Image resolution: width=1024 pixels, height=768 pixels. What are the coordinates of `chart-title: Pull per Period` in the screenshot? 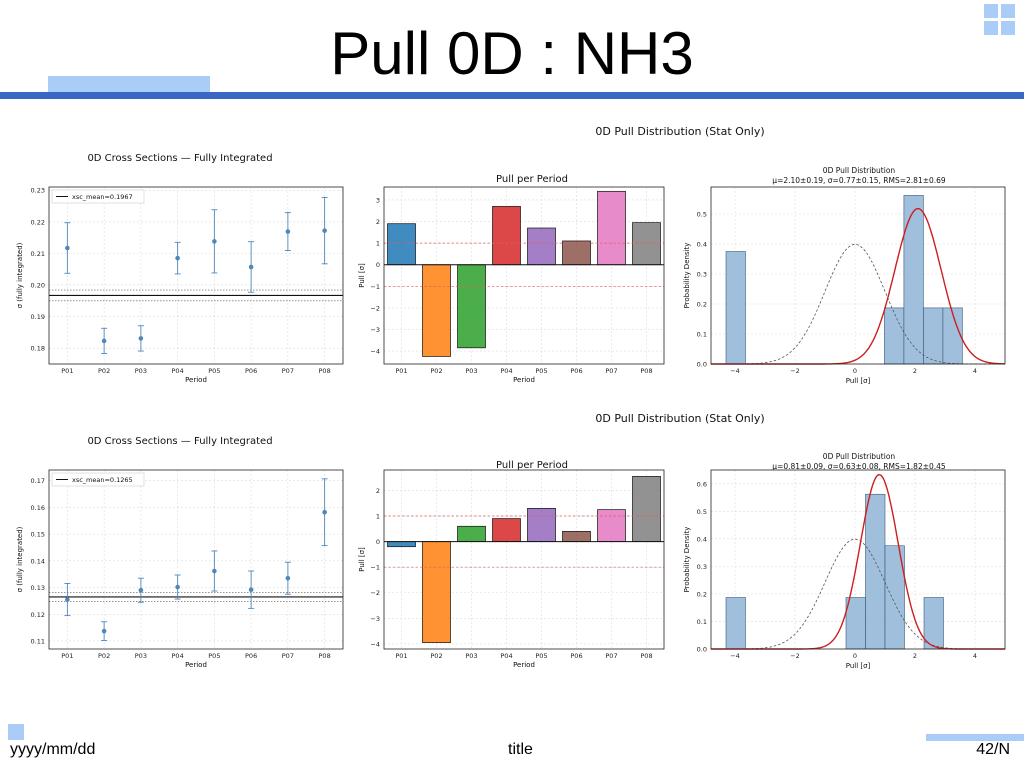 It's located at (532, 465).